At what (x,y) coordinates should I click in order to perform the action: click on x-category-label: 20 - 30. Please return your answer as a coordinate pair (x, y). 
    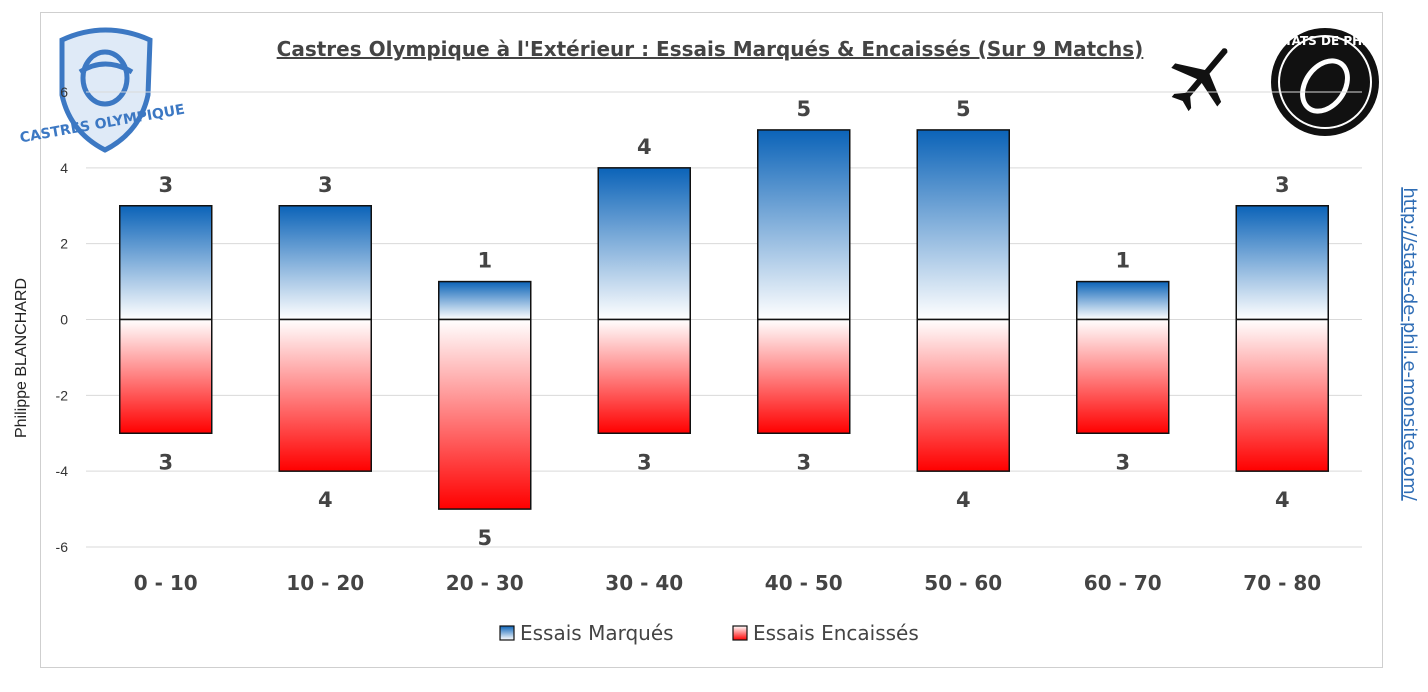
    Looking at the image, I should click on (485, 583).